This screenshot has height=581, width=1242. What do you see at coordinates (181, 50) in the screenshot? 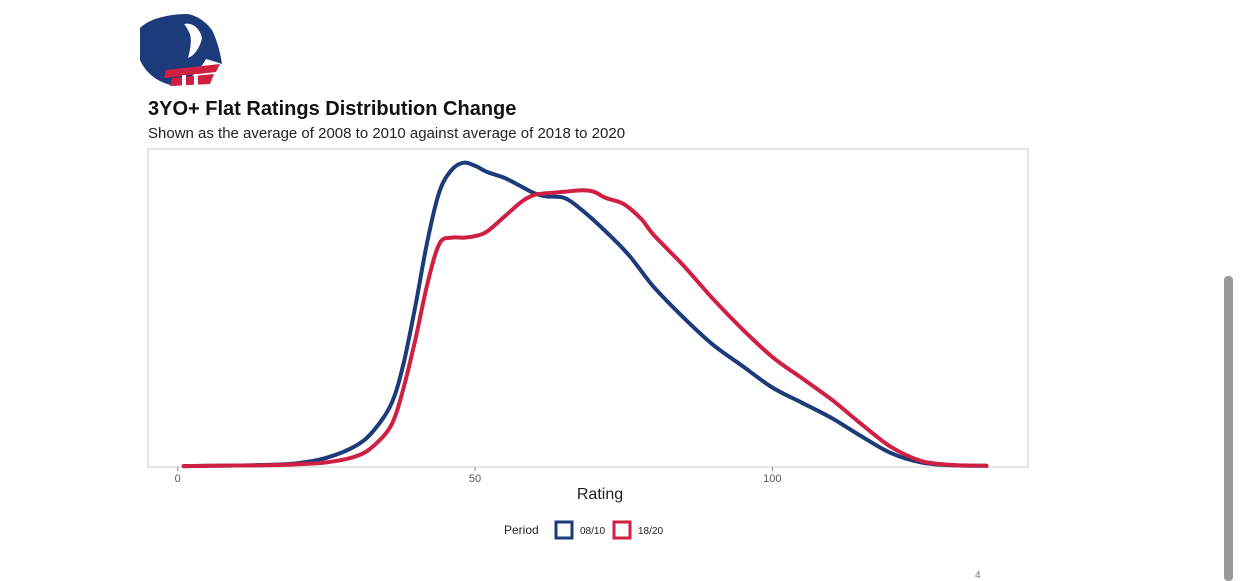
I see `horse-head-logo` at bounding box center [181, 50].